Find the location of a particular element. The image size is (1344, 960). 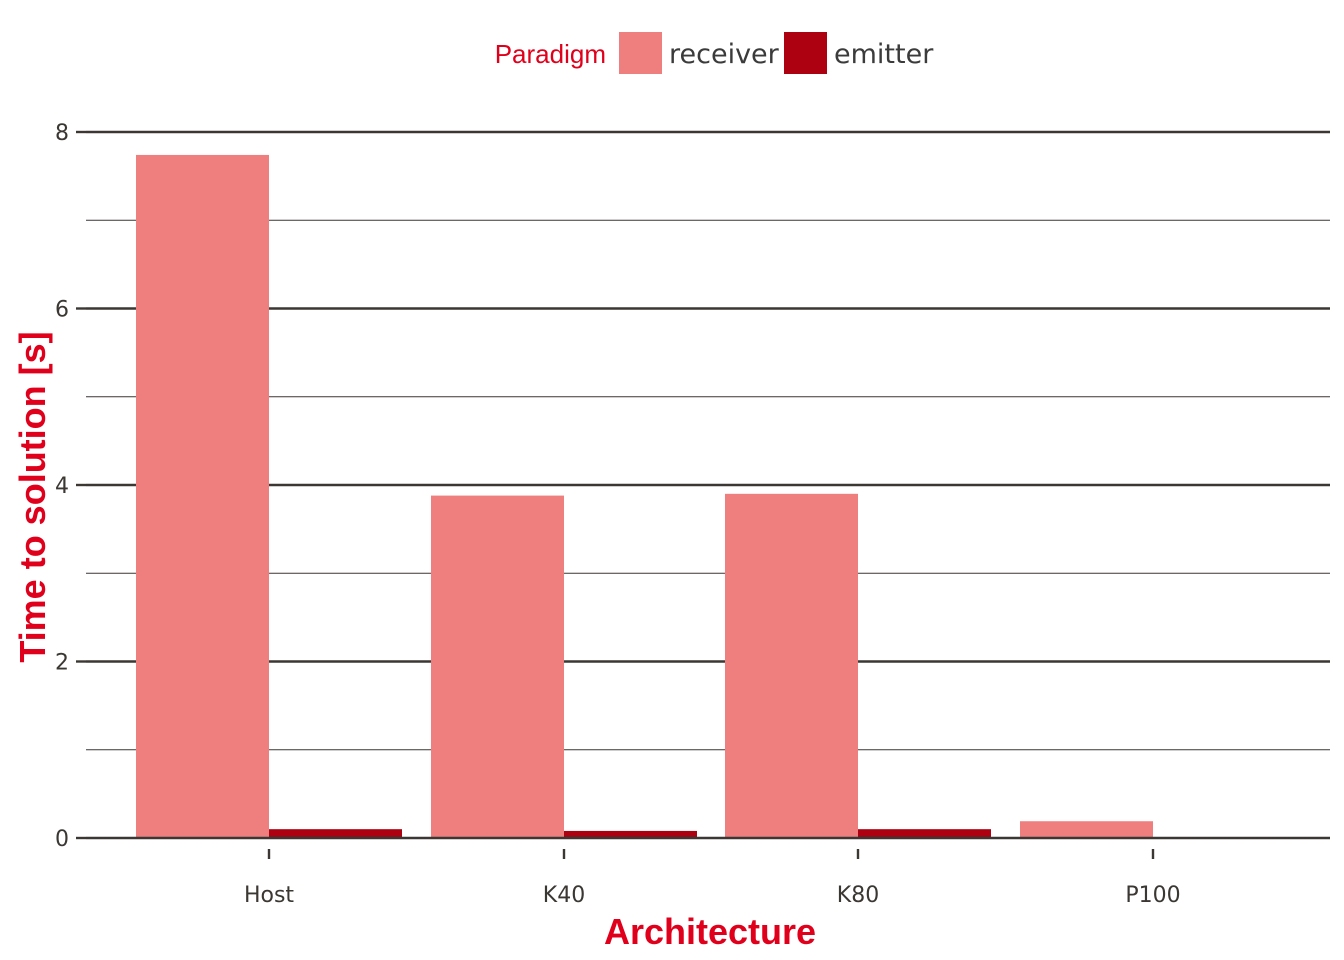

bar-emitter-k80 is located at coordinates (924, 833).